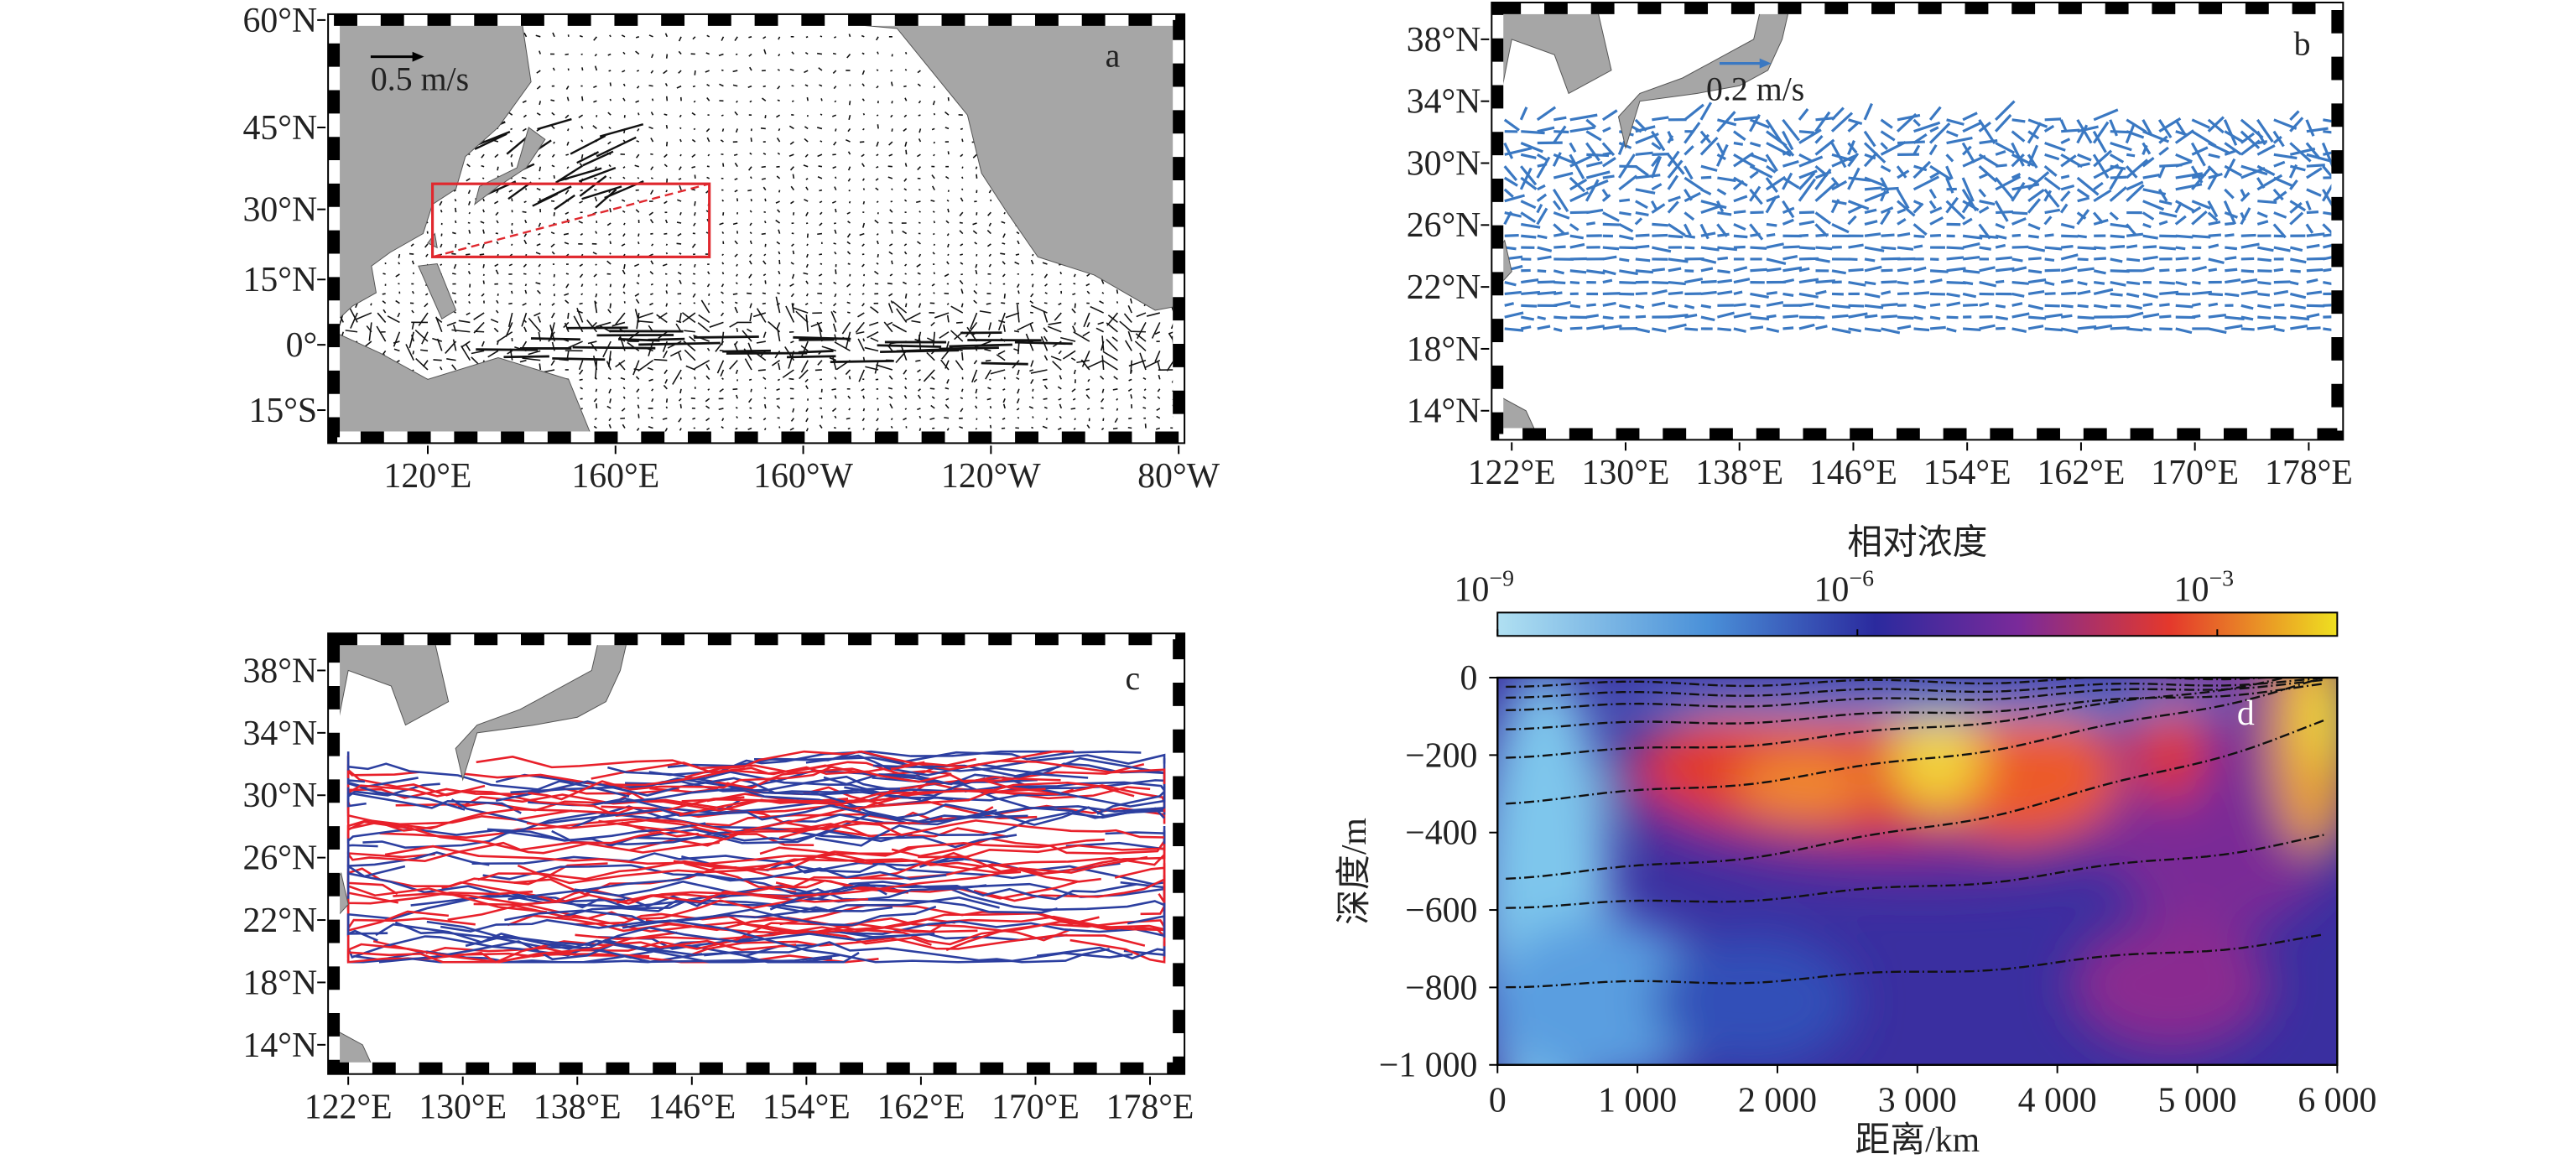  Describe the element at coordinates (1917, 544) in the screenshot. I see `colorbar-title: 相对浓度` at that location.